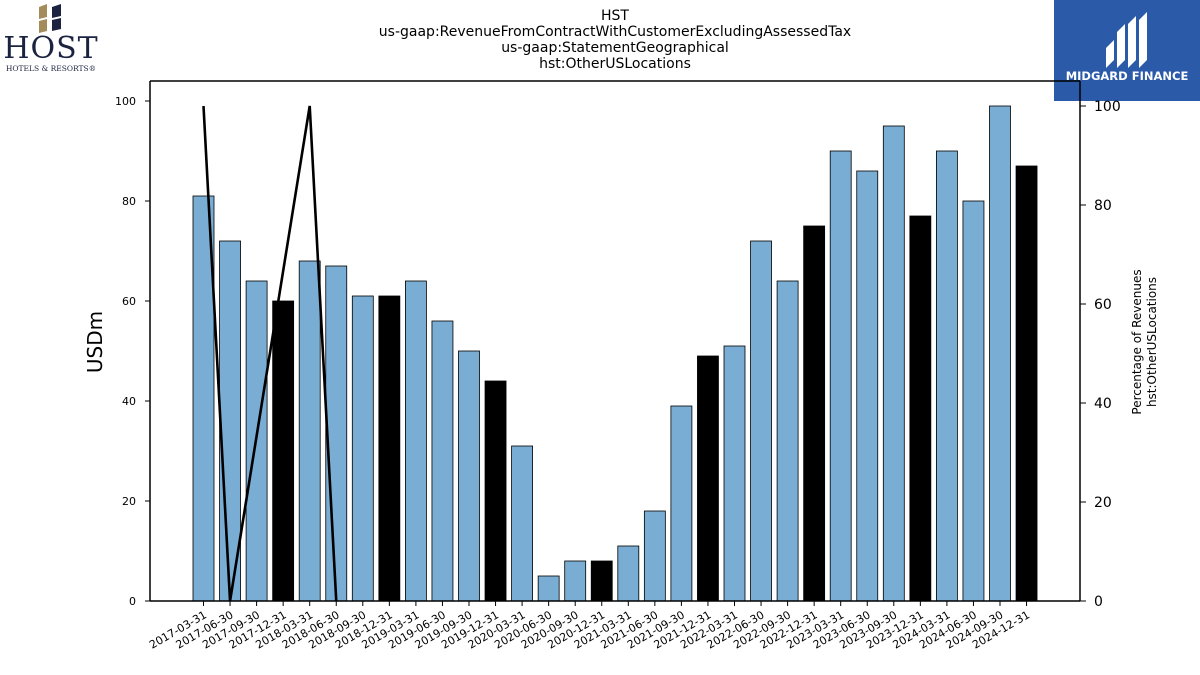  Describe the element at coordinates (129, 301) in the screenshot. I see `y-tick-label: 60` at that location.